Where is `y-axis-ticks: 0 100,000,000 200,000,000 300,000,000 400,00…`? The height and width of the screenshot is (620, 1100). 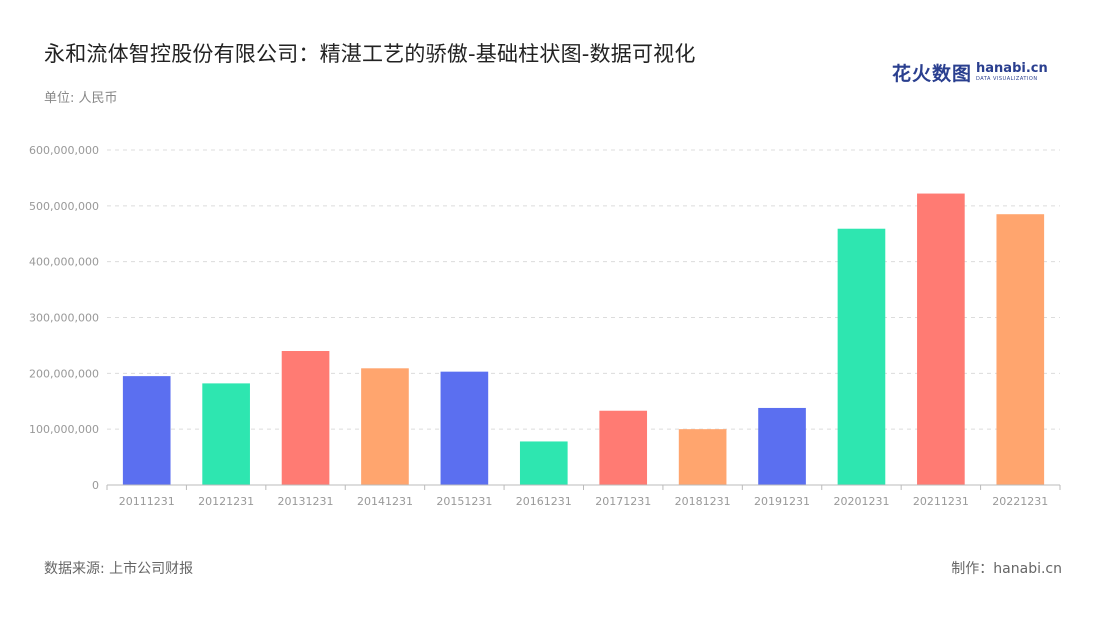 y-axis-ticks: 0 100,000,000 200,000,000 300,000,000 400,00… is located at coordinates (64, 318).